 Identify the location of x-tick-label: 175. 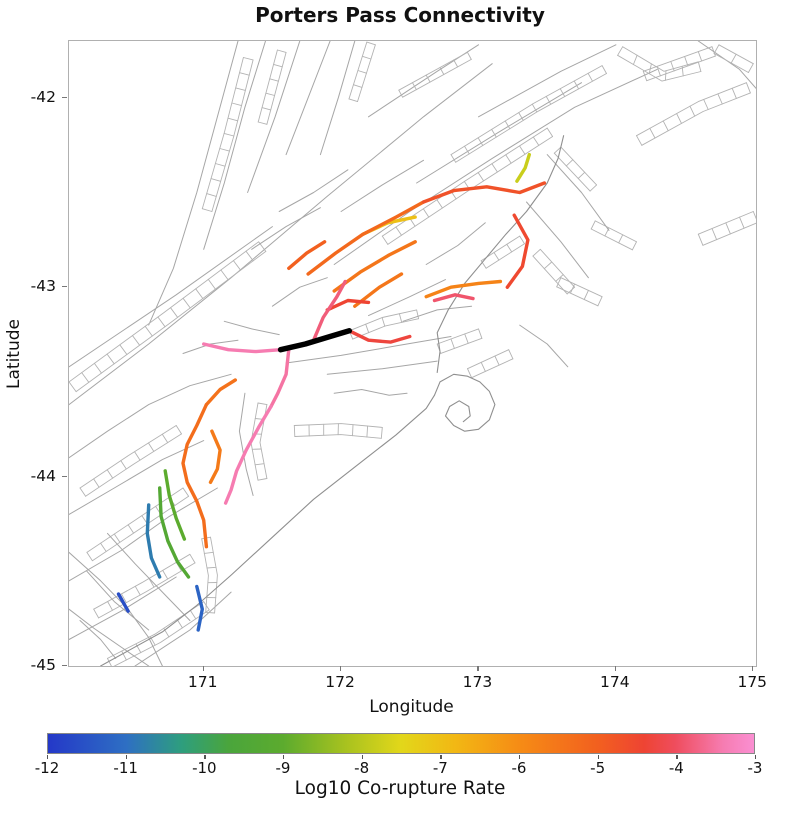
(752, 682).